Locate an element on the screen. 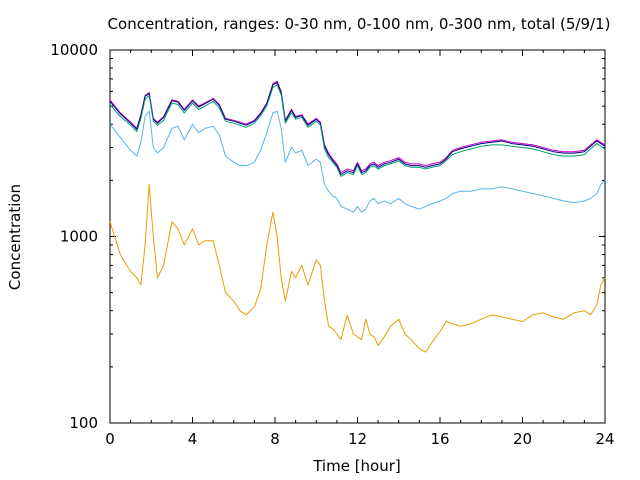 The height and width of the screenshot is (480, 640). y-tick-label: 1000 is located at coordinates (79, 237).